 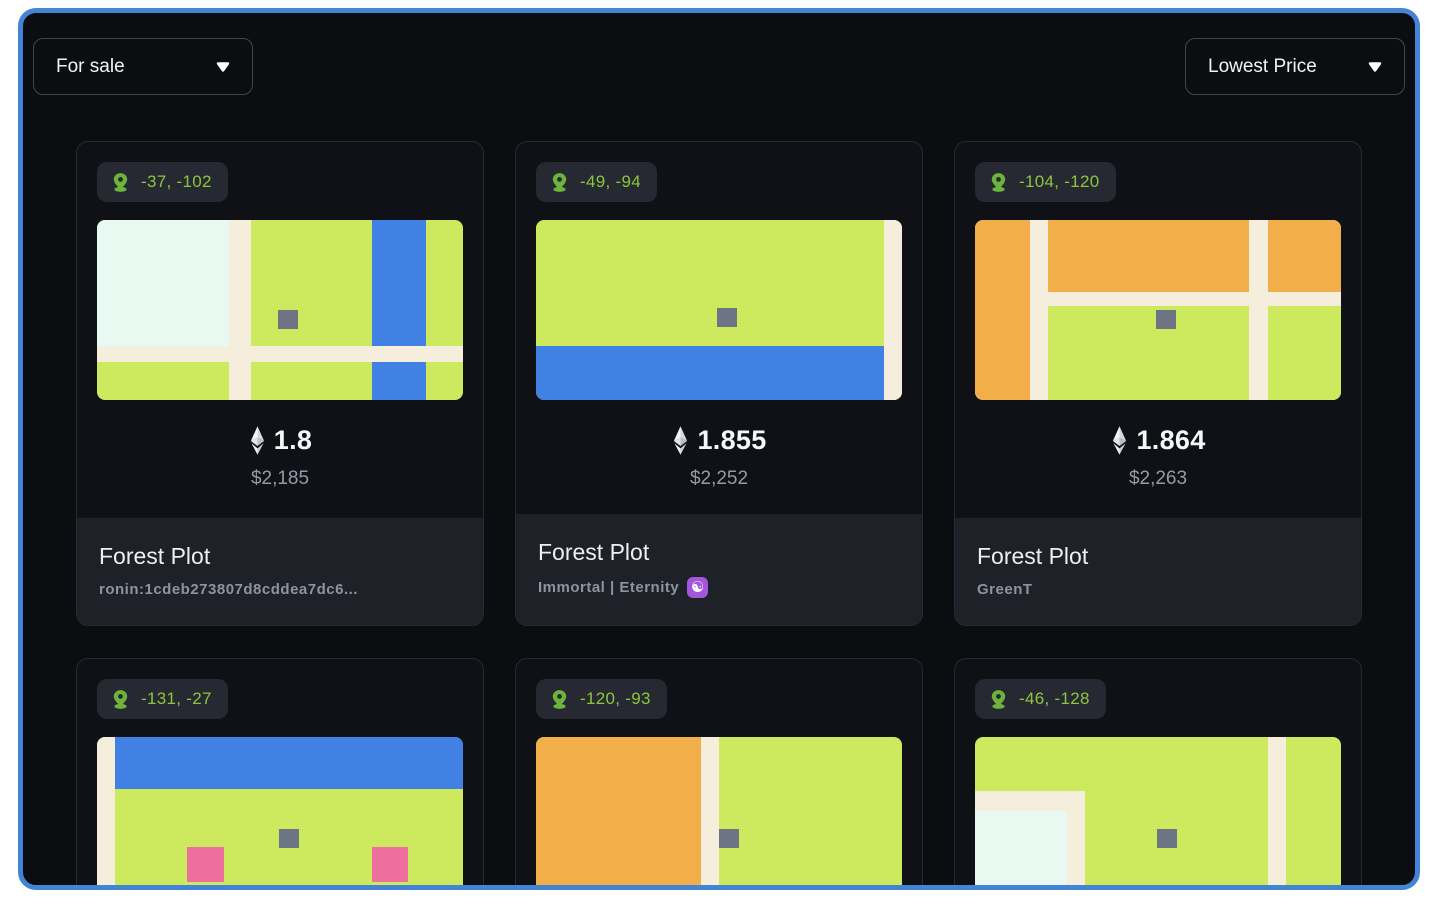 What do you see at coordinates (90, 66) in the screenshot?
I see `filter-dropdown-label: For sale` at bounding box center [90, 66].